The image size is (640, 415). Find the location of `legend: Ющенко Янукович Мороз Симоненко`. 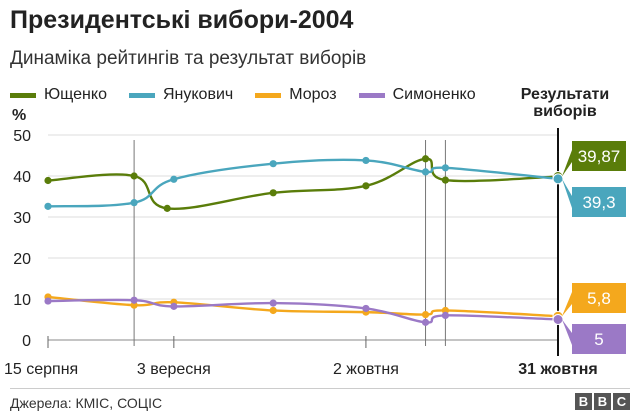

legend: Ющенко Янукович Мороз Симоненко is located at coordinates (254, 95).